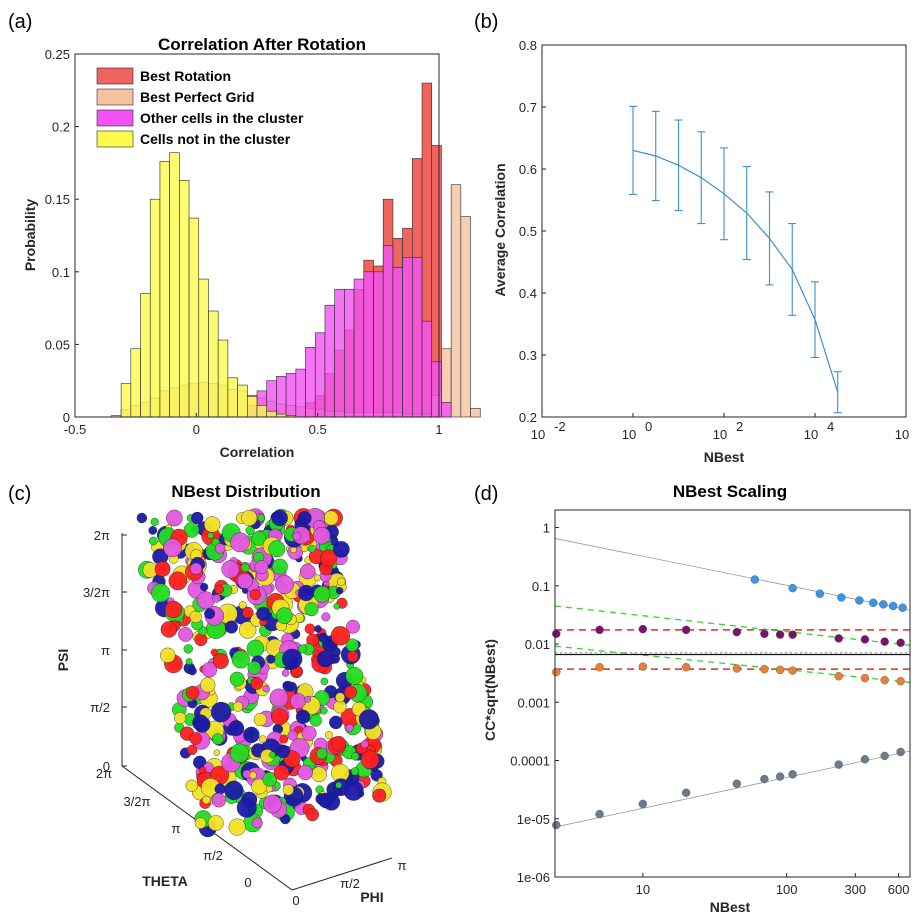 The height and width of the screenshot is (917, 917). I want to click on y-tick-label: 1, so click(546, 528).